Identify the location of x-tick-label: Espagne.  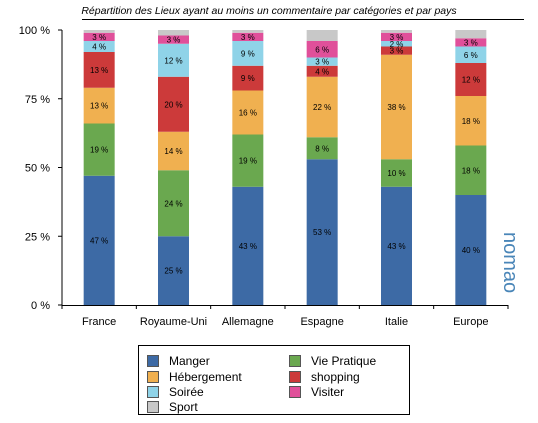
(321, 322).